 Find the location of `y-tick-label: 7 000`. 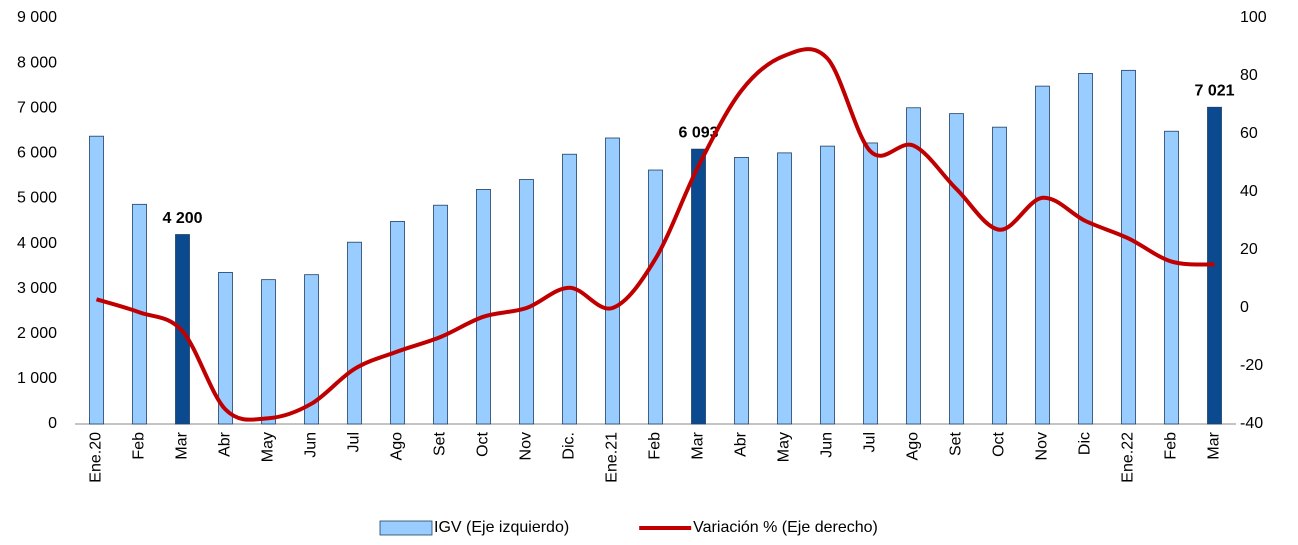

y-tick-label: 7 000 is located at coordinates (37, 107).